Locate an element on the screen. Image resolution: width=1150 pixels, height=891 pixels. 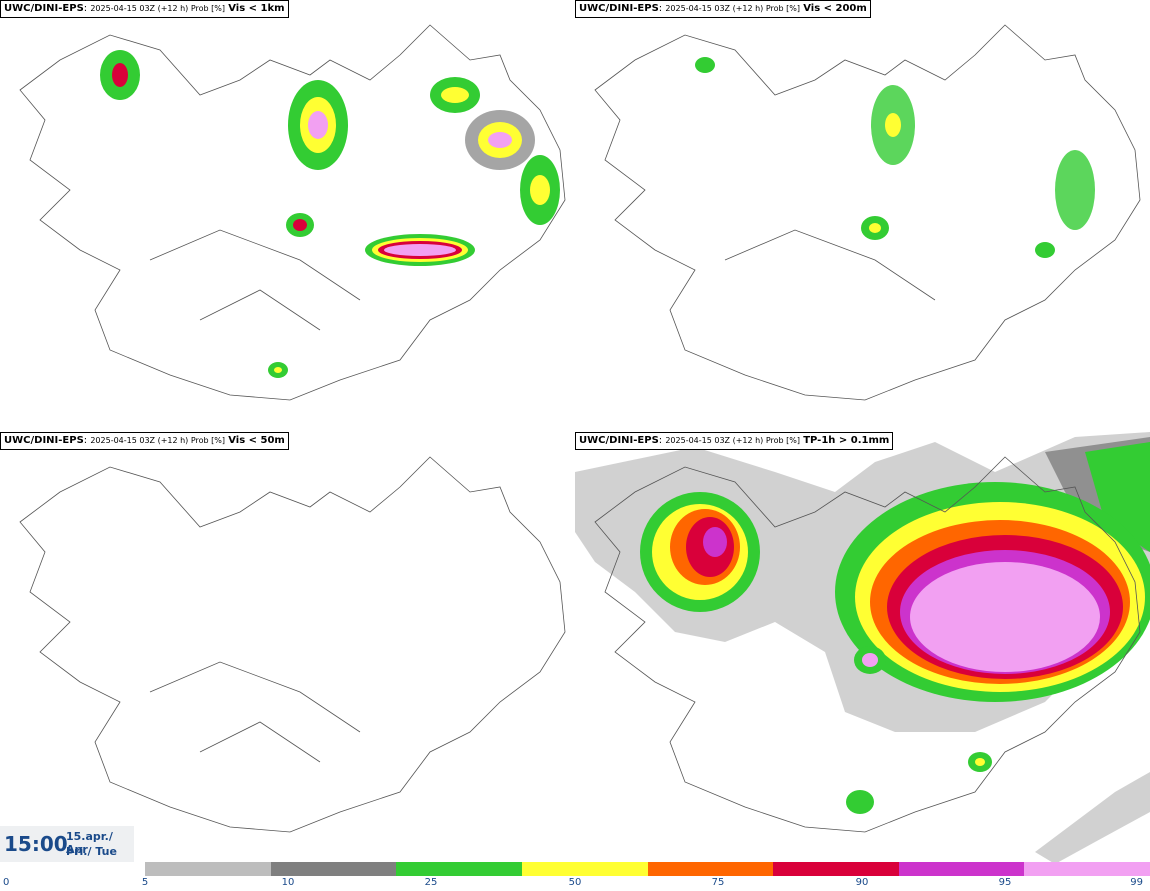
colorbar-tick-label: 10 is located at coordinates (288, 882).